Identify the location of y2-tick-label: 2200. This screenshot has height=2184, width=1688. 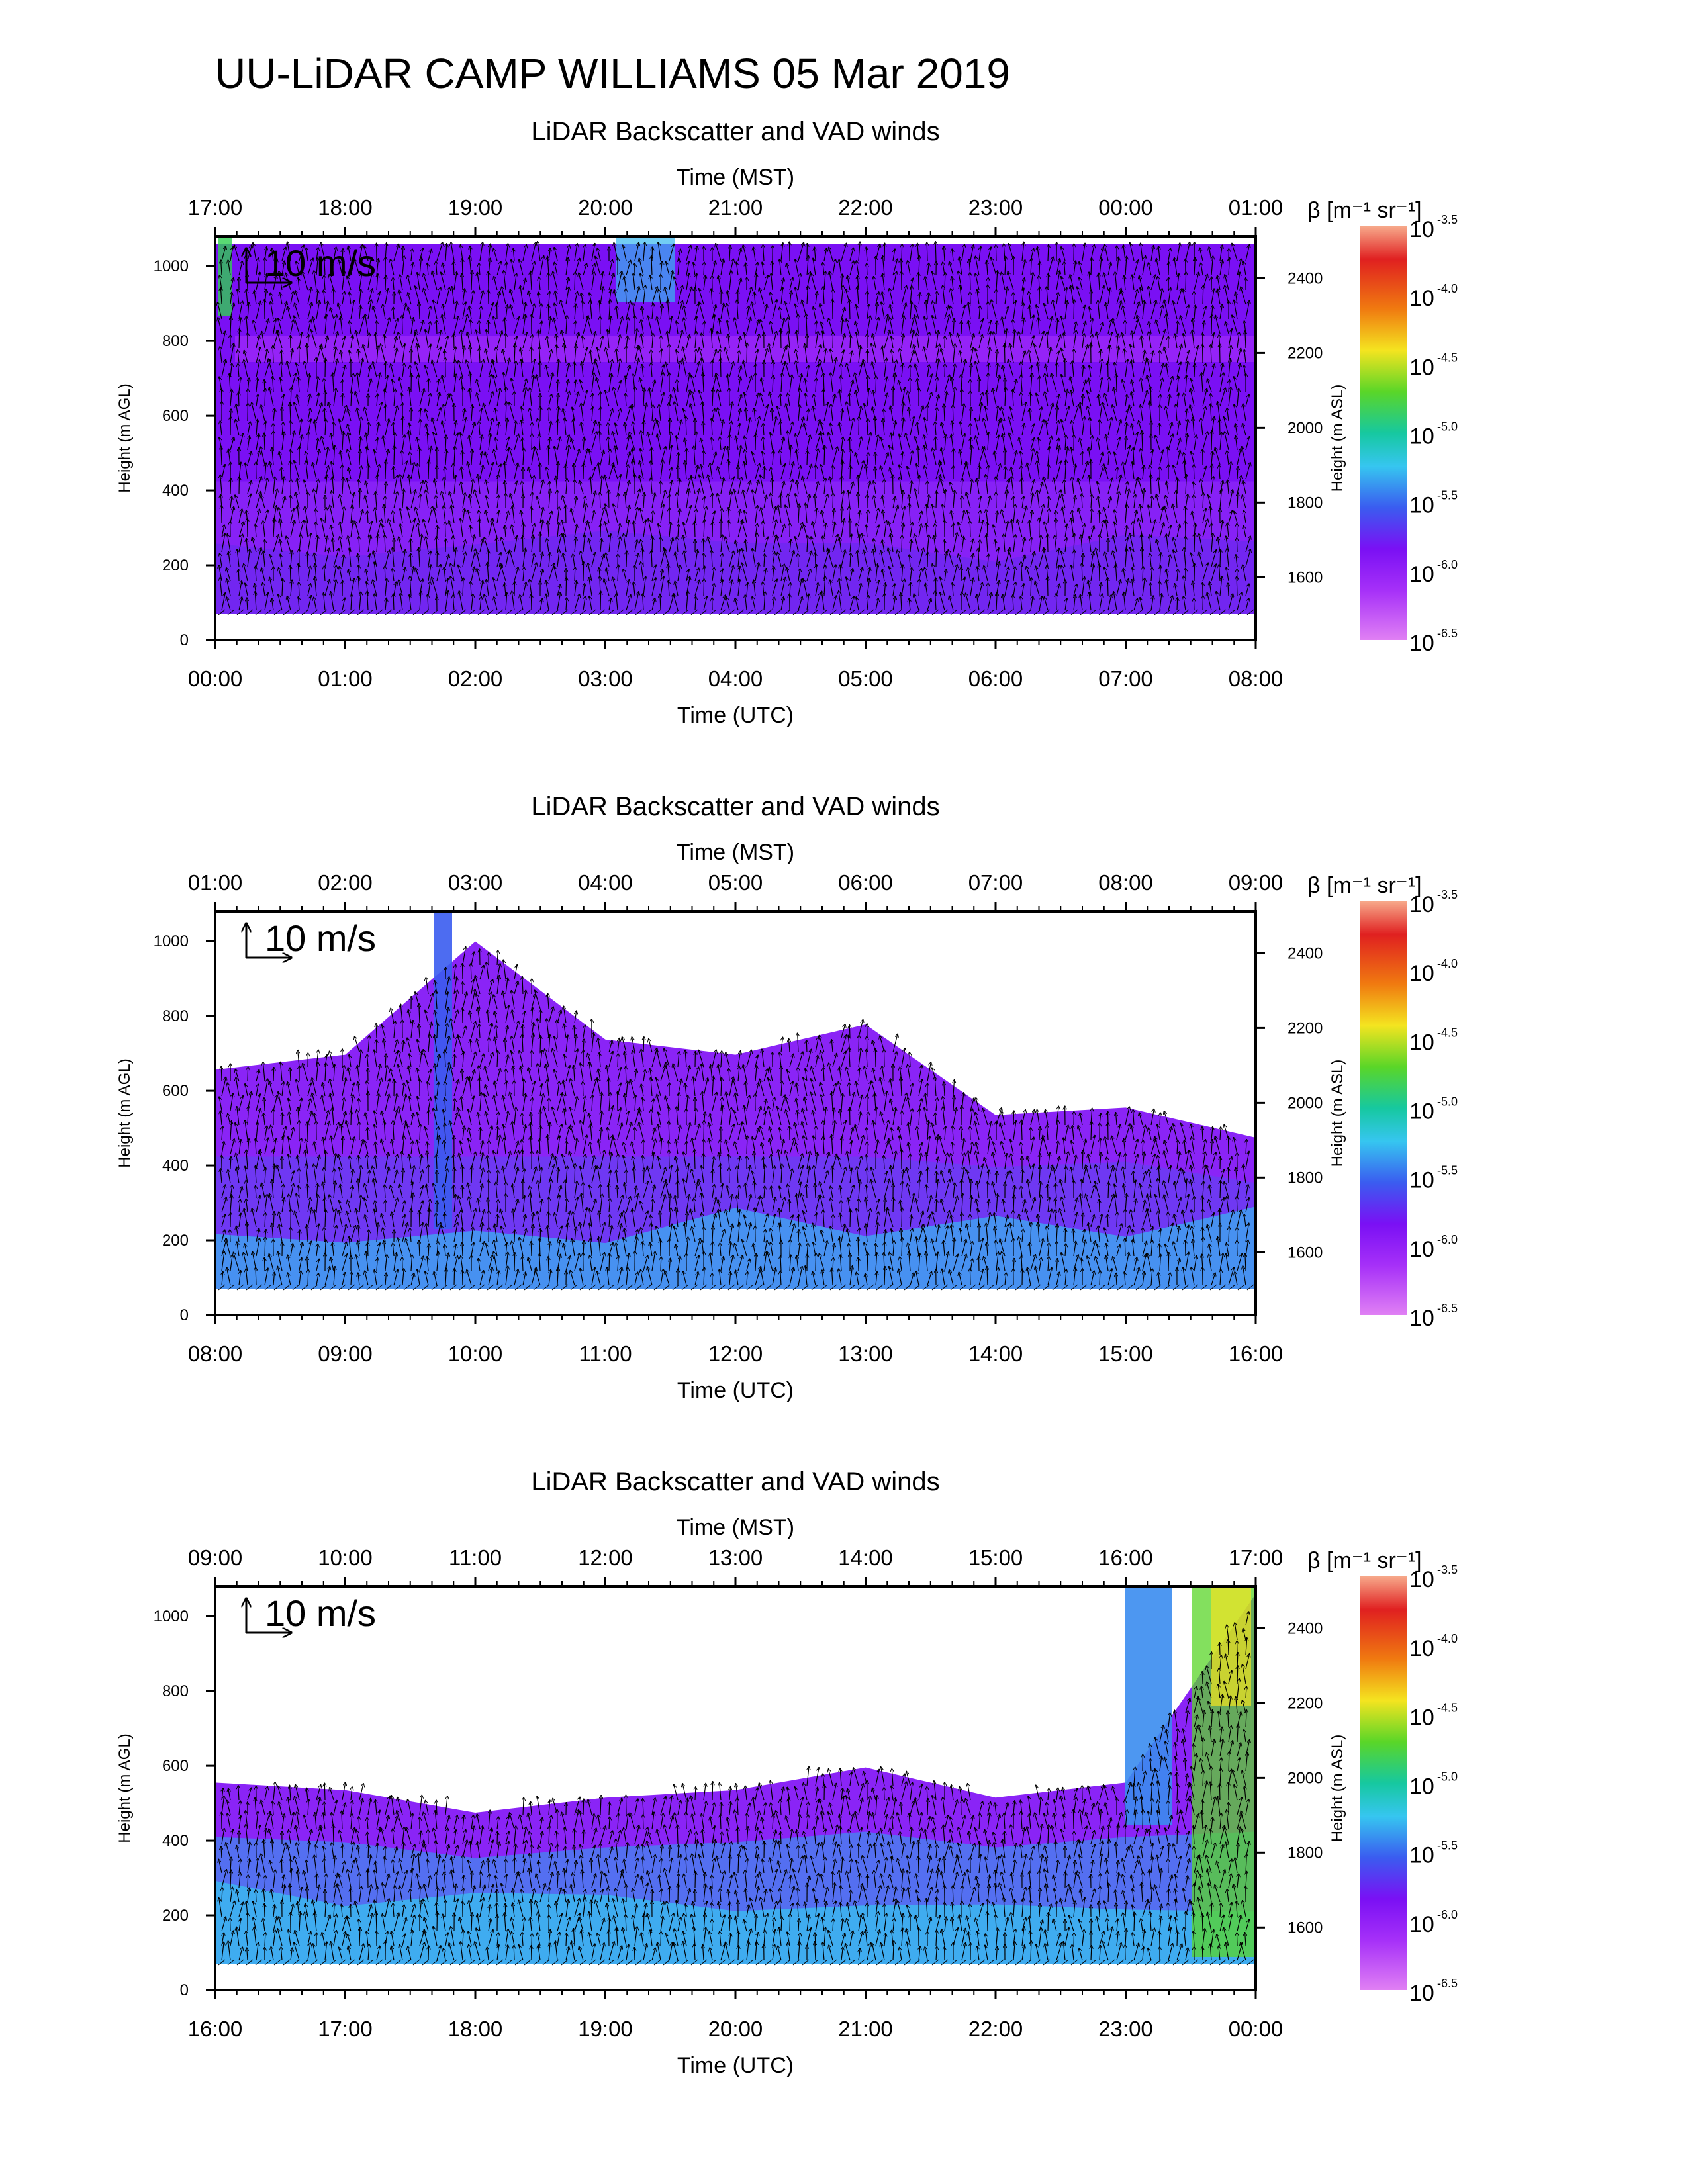
(1305, 353).